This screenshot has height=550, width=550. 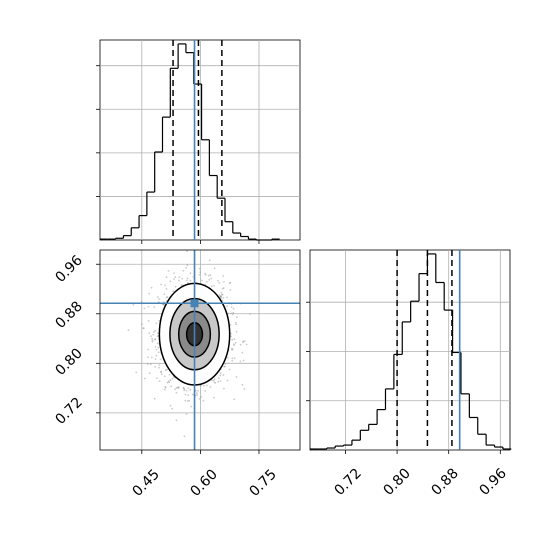 I want to click on y-tick-label: 0.88, so click(x=68, y=314).